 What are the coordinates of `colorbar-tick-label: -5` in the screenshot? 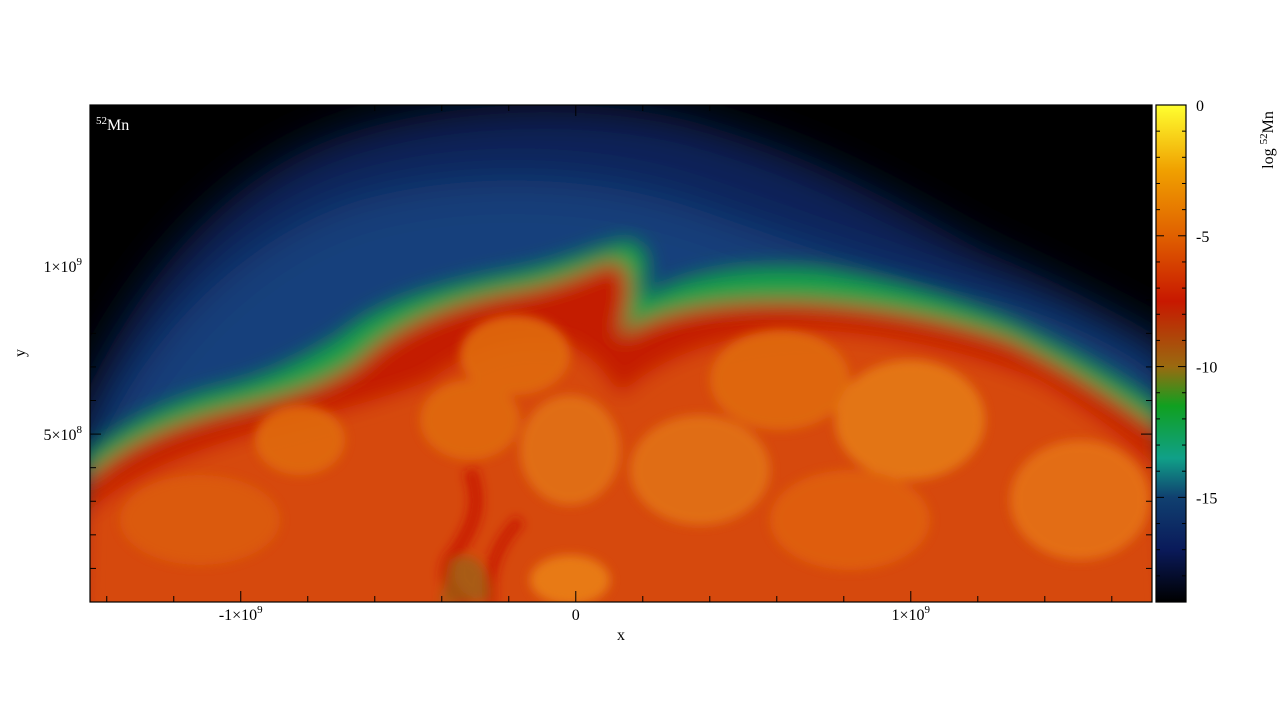 It's located at (1202, 237).